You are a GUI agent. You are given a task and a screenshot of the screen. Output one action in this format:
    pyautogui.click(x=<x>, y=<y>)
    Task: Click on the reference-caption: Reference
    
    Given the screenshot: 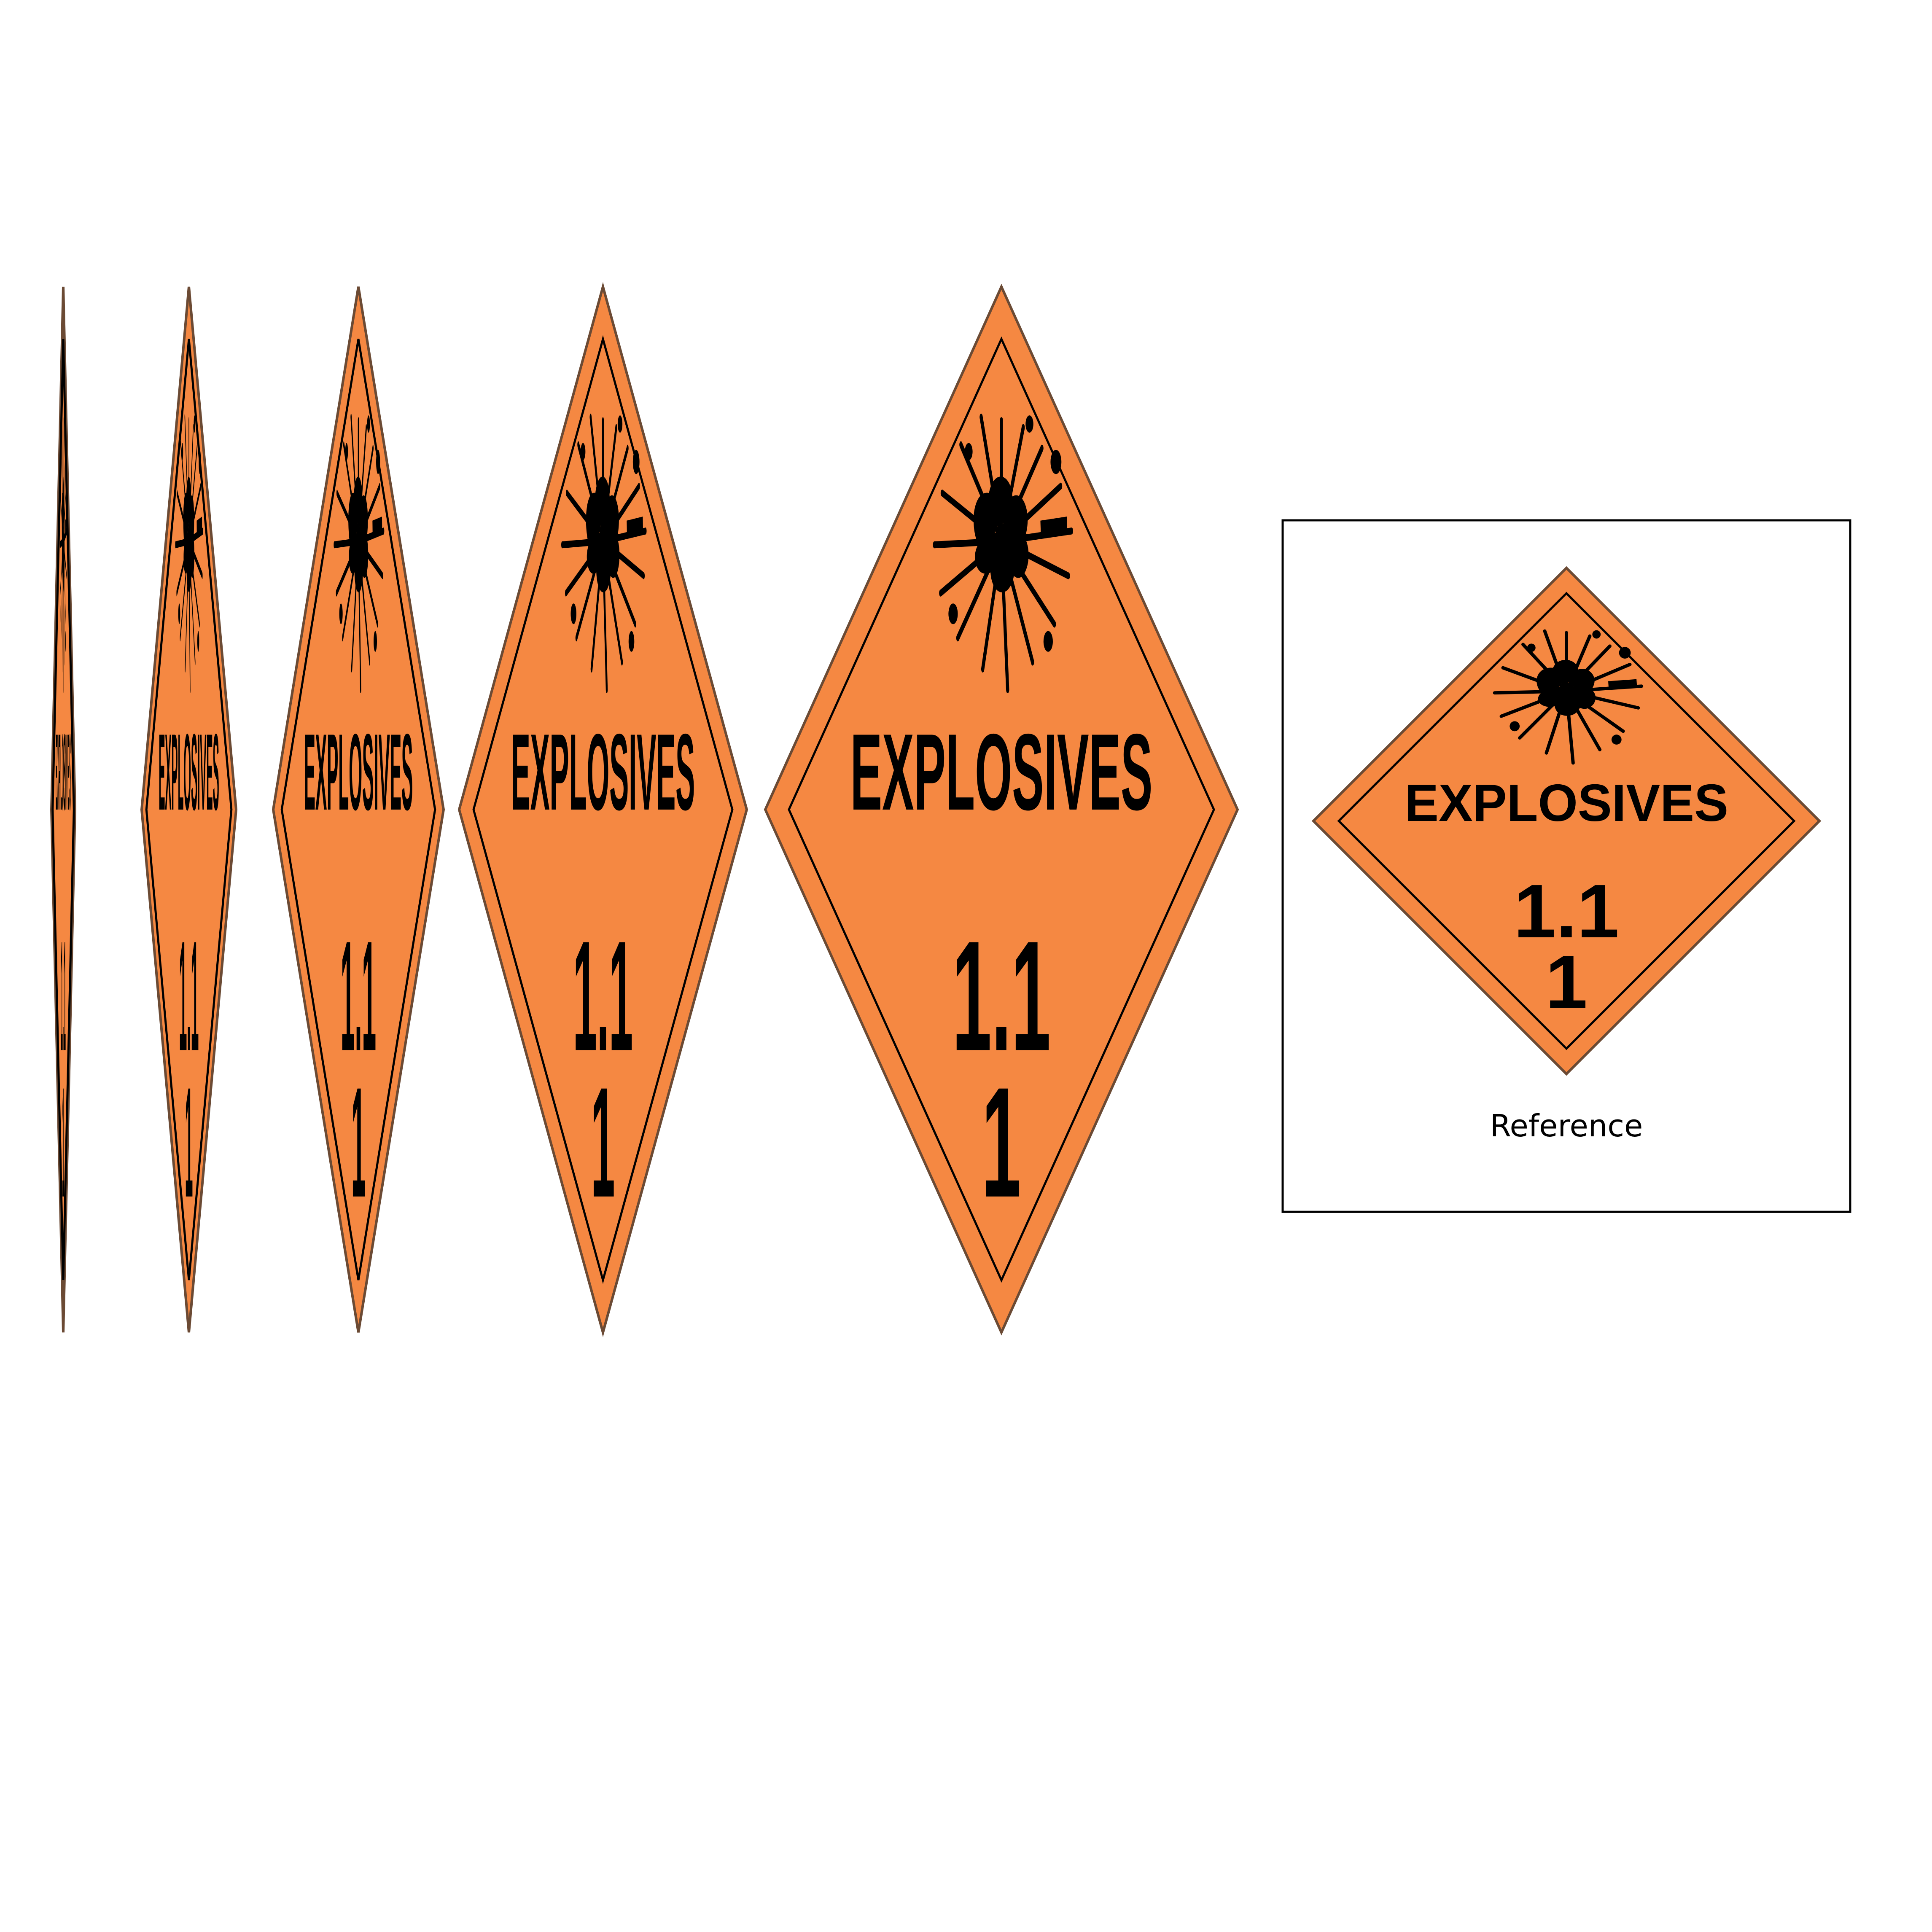 What is the action you would take?
    pyautogui.click(x=1567, y=1126)
    